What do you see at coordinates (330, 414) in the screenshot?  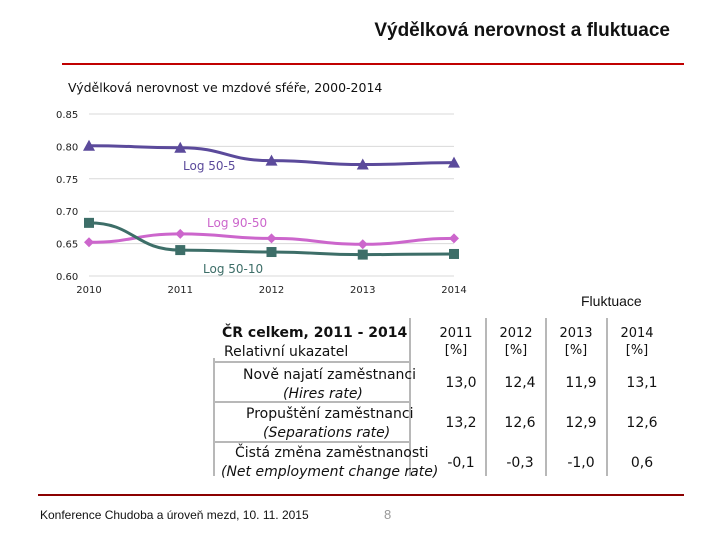 I see `row-label: Propuštění zaměstnanci` at bounding box center [330, 414].